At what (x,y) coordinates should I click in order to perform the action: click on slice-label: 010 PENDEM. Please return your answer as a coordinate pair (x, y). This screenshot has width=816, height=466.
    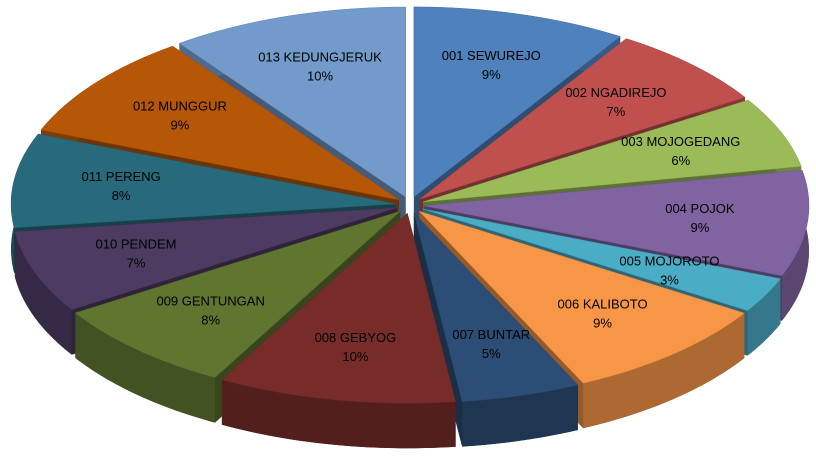
    Looking at the image, I should click on (136, 244).